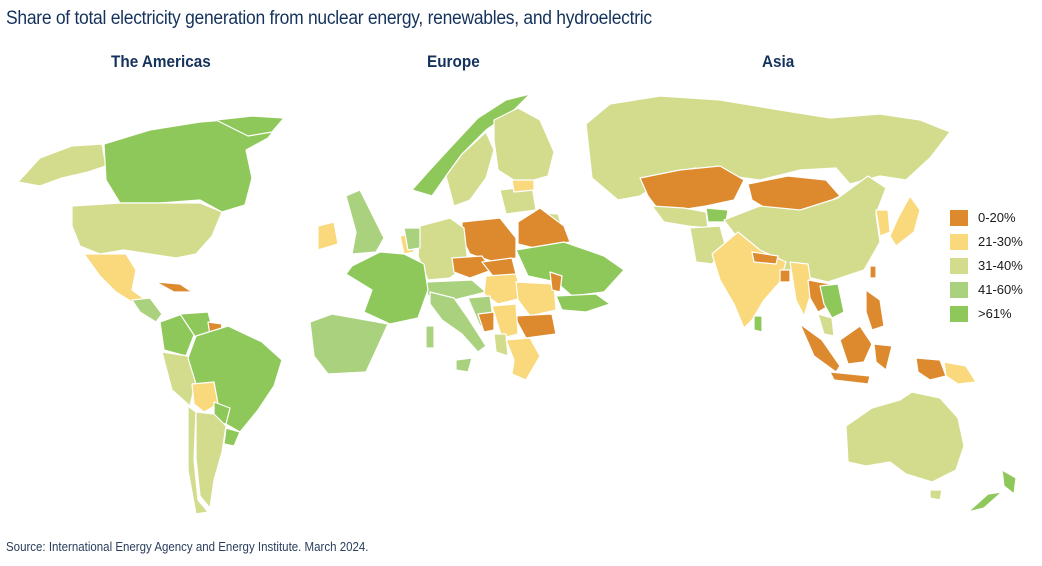  I want to click on map-usa, so click(147, 230).